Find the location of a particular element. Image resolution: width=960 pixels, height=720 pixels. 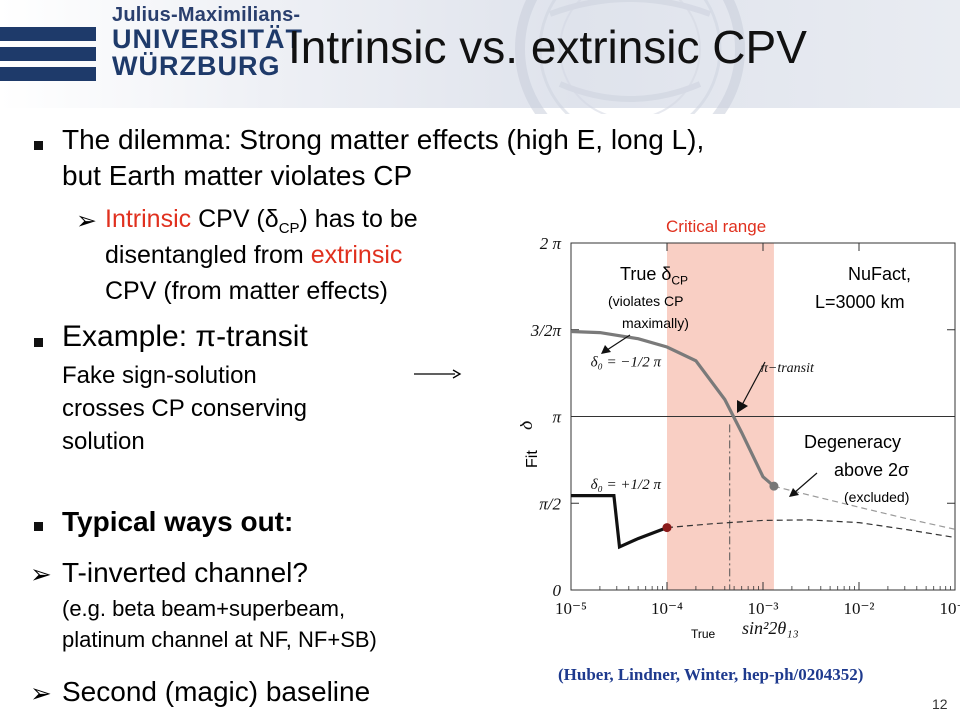

degeneracy-label: Degeneracy is located at coordinates (853, 442).